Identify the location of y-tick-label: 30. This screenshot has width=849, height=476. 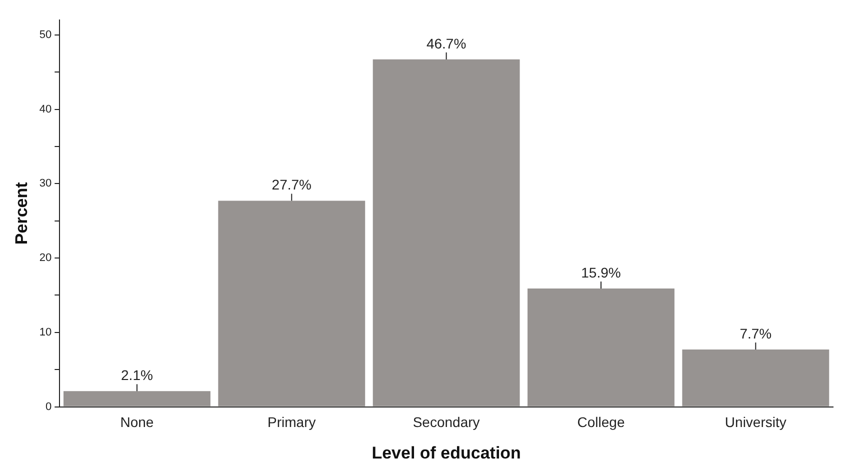
(45, 184).